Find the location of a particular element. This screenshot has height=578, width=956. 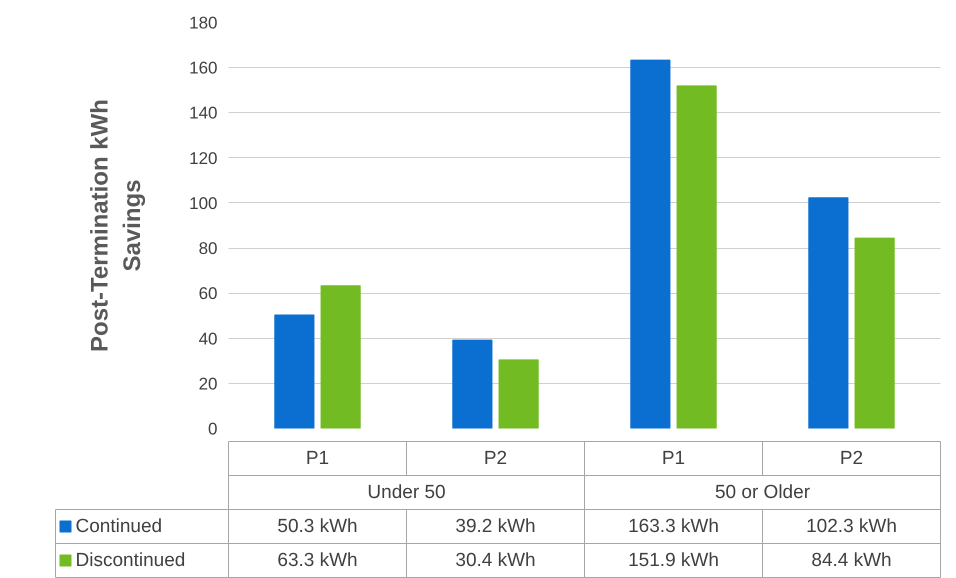

y-tick-label: 20 is located at coordinates (208, 384).